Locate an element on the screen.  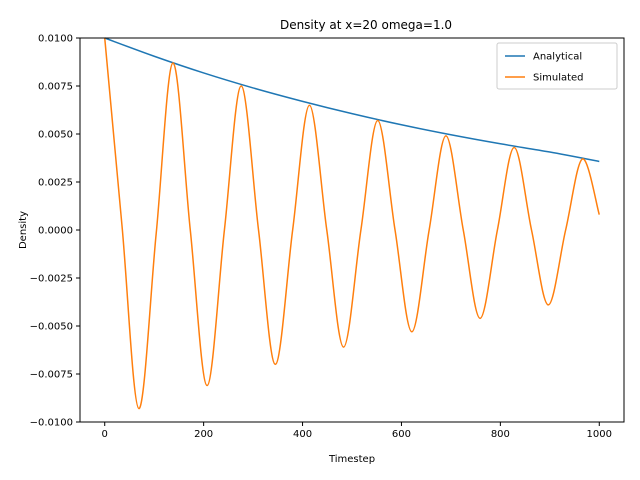
legend-box is located at coordinates (557, 66).